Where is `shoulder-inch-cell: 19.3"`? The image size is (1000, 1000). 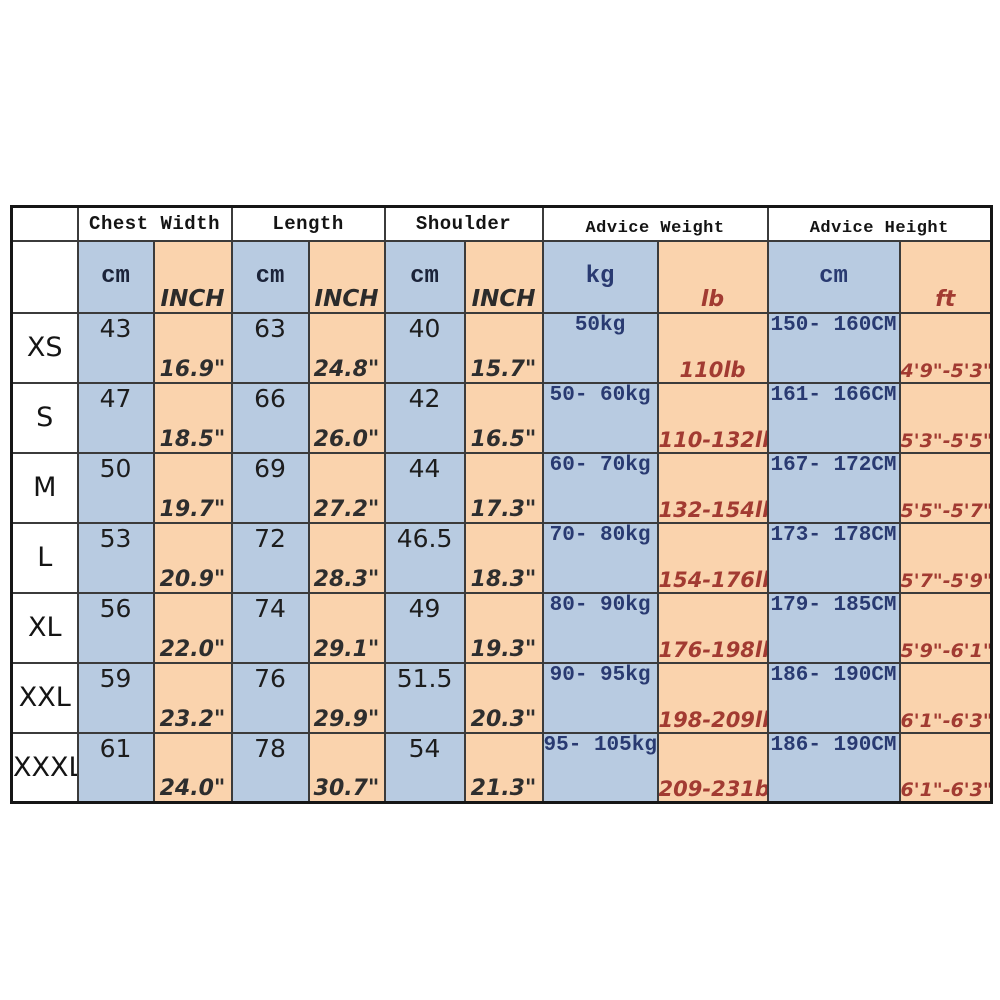 shoulder-inch-cell: 19.3" is located at coordinates (503, 627).